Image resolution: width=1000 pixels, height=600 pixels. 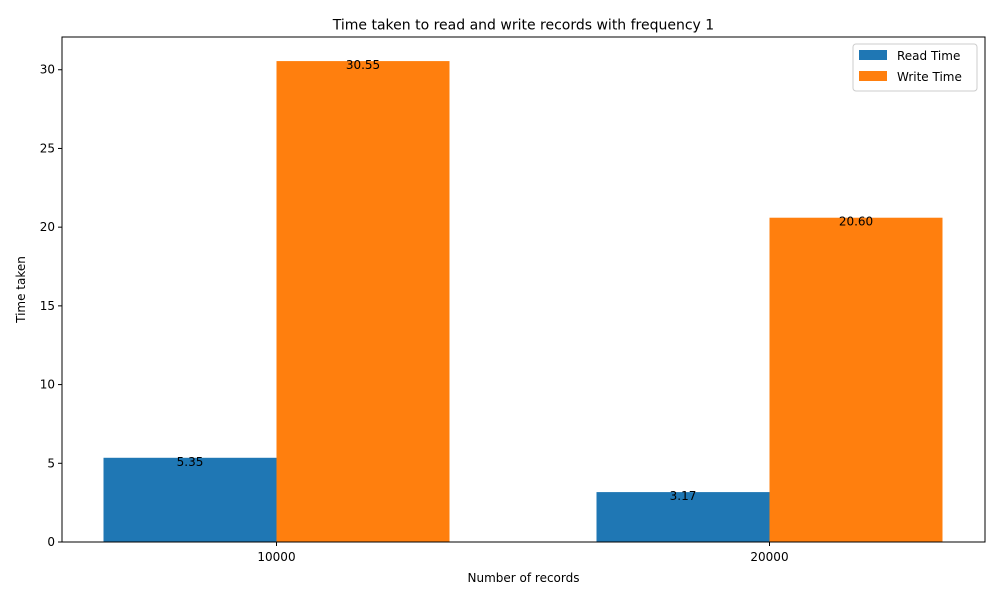 I want to click on y-tick-label-30: 30, so click(x=47, y=70).